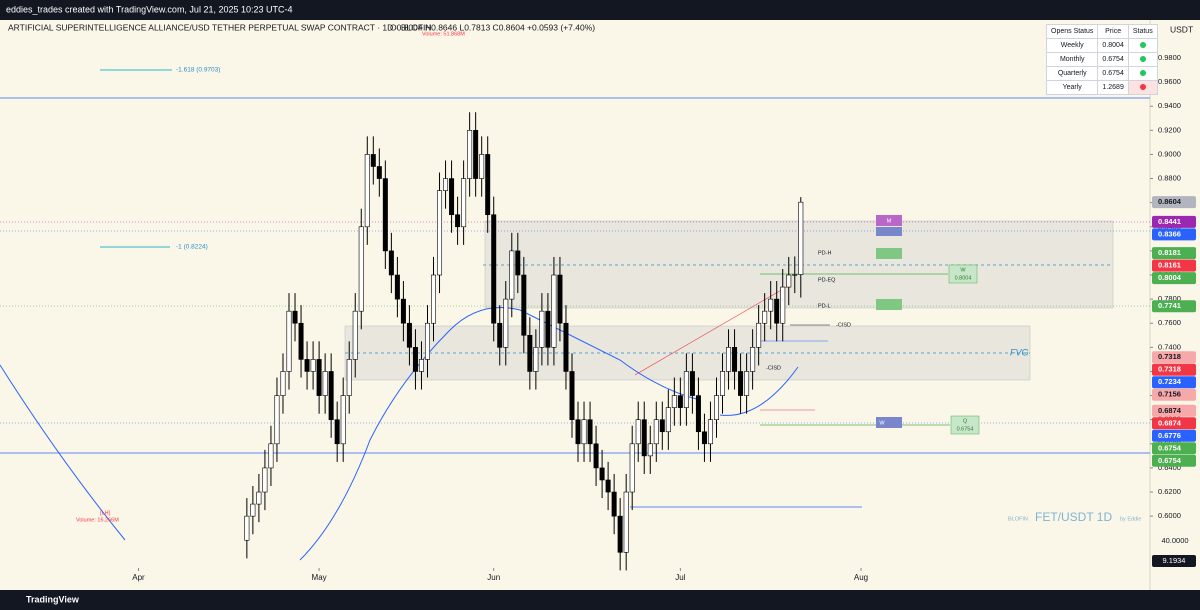  What do you see at coordinates (1113, 59) in the screenshot?
I see `table-cell: 0.6754` at bounding box center [1113, 59].